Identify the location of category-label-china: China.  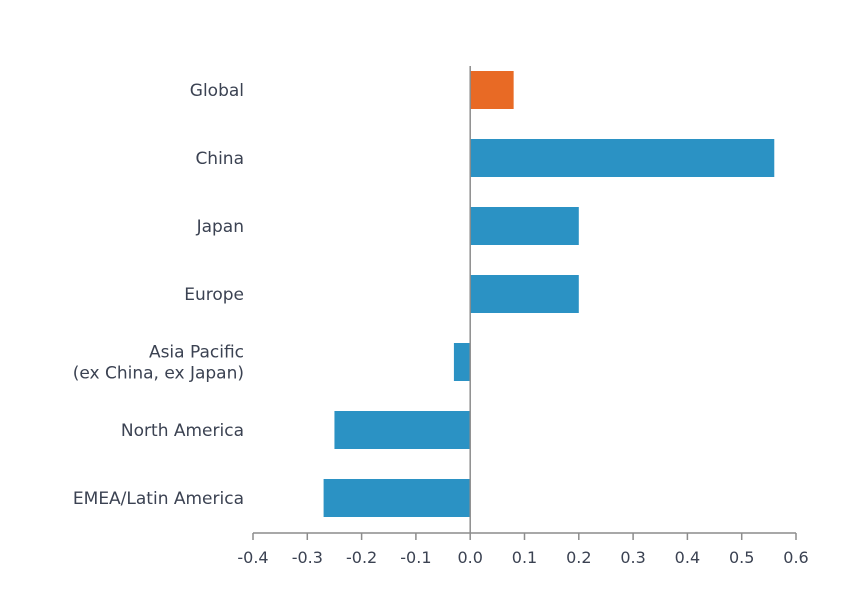
(219, 159).